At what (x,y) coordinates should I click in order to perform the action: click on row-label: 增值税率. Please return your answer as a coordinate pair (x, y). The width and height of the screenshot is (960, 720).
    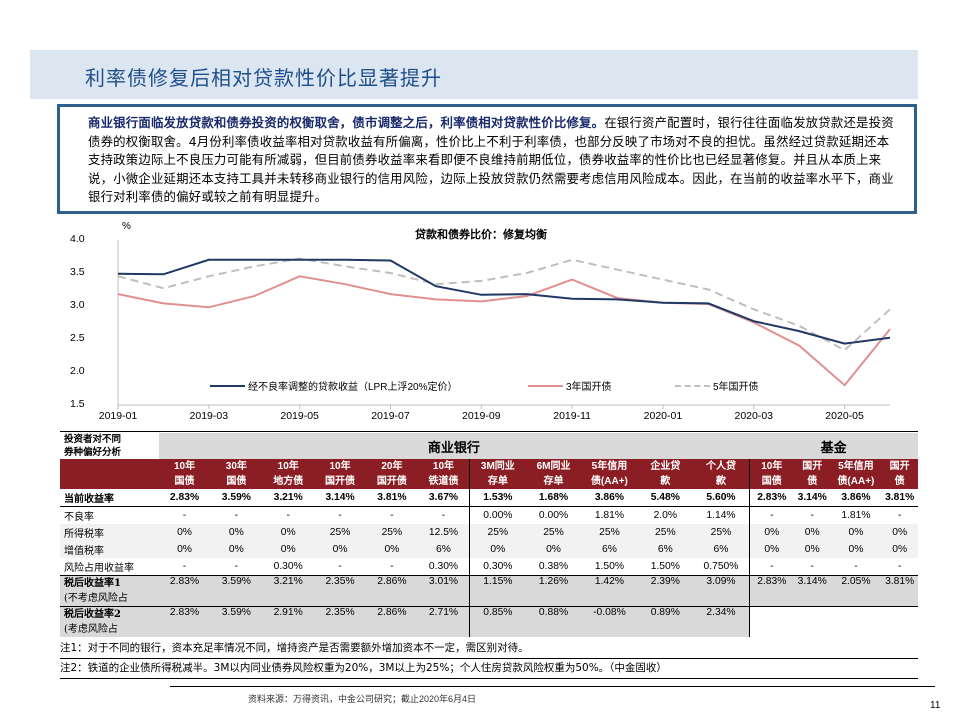
    Looking at the image, I should click on (109, 549).